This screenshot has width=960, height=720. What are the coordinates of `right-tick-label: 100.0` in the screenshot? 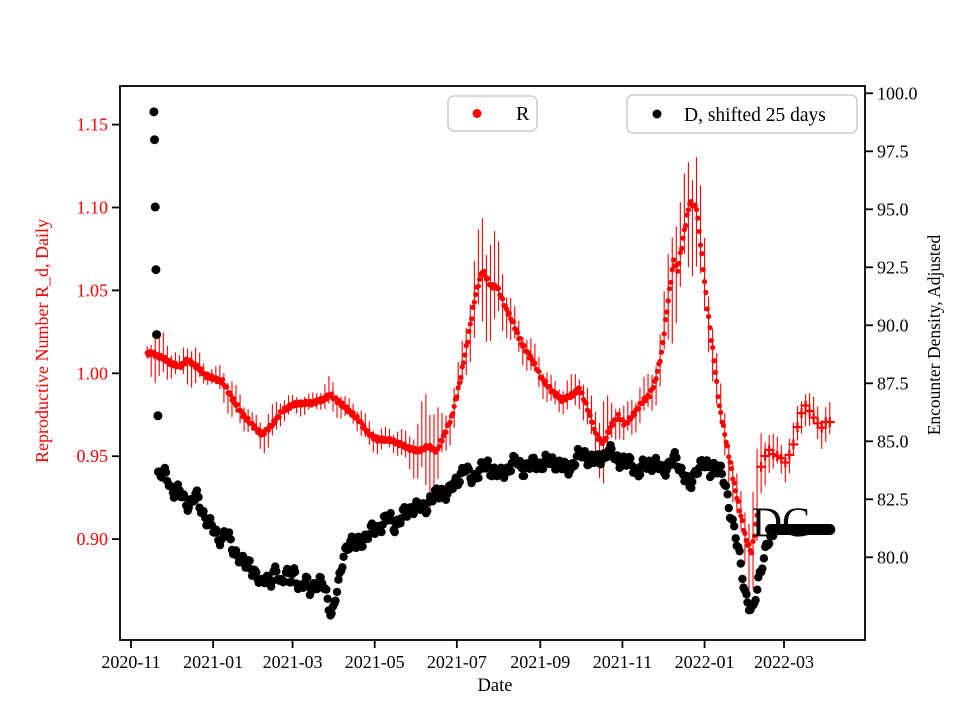 It's located at (897, 93).